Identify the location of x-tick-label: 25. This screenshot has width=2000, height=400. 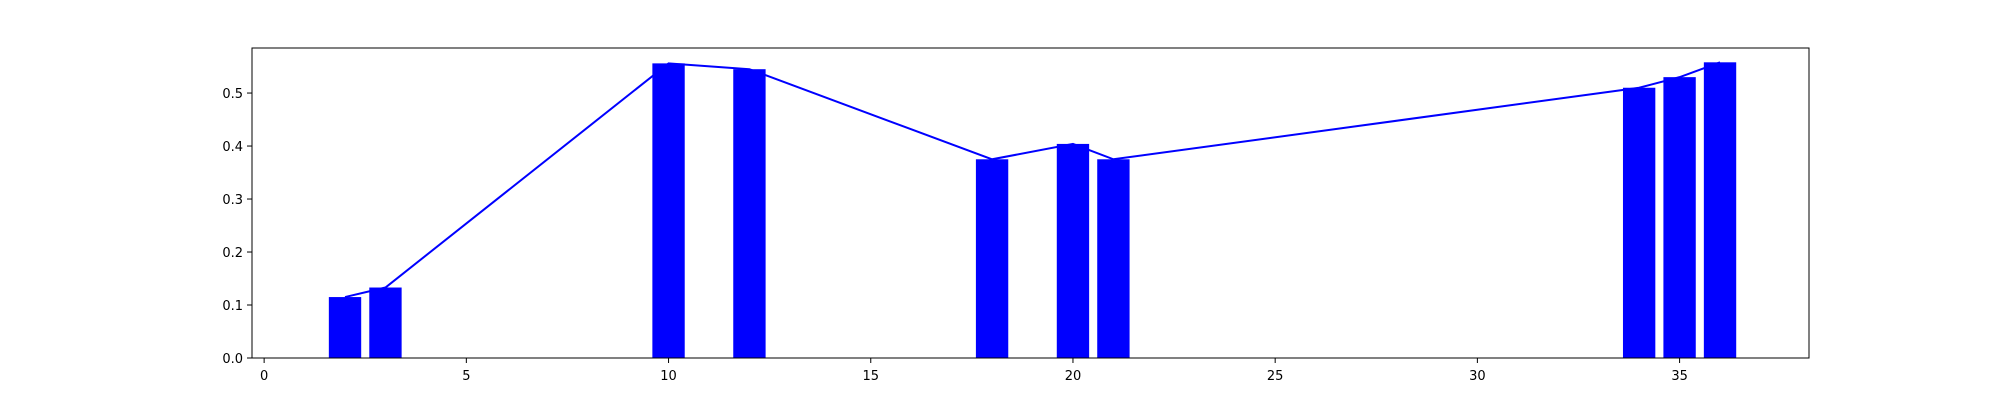
(1275, 376).